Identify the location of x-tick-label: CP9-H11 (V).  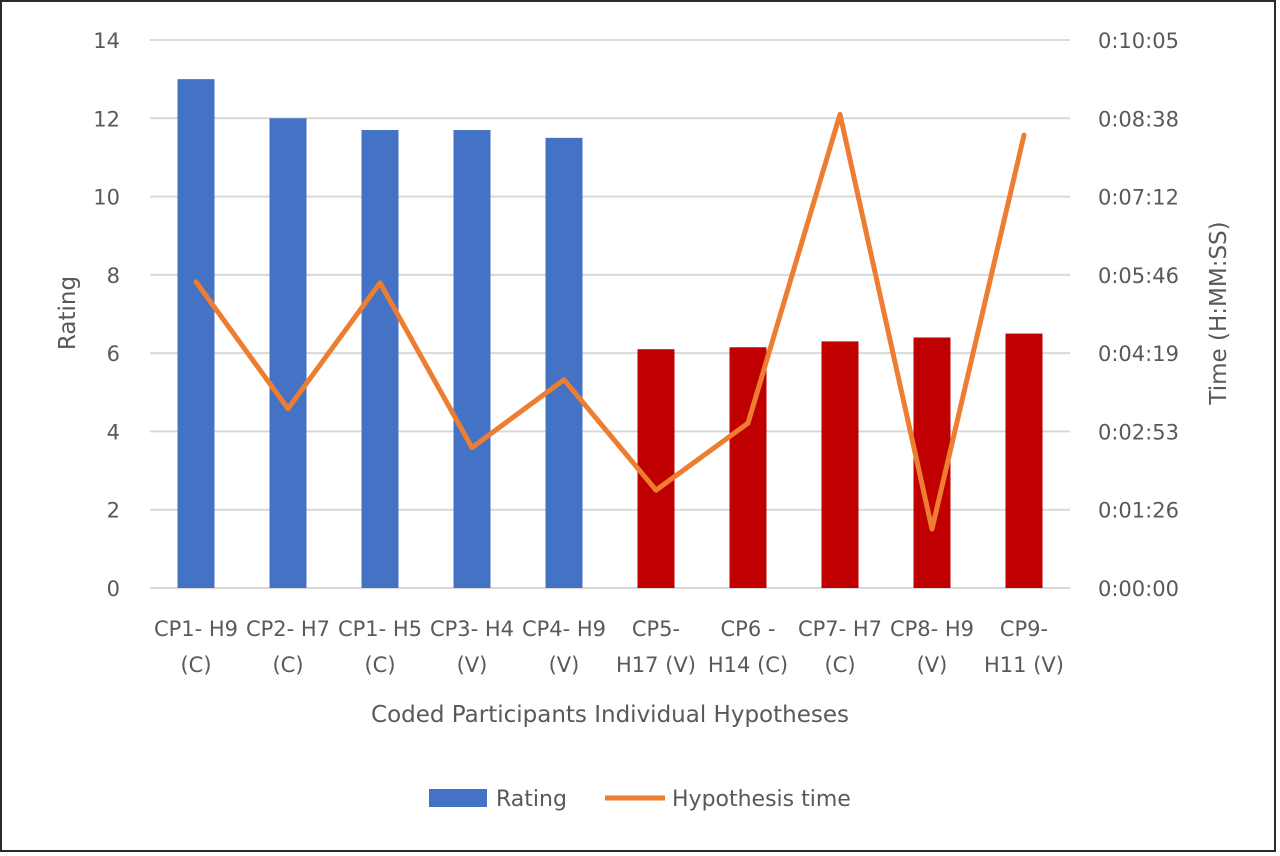
(1024, 647).